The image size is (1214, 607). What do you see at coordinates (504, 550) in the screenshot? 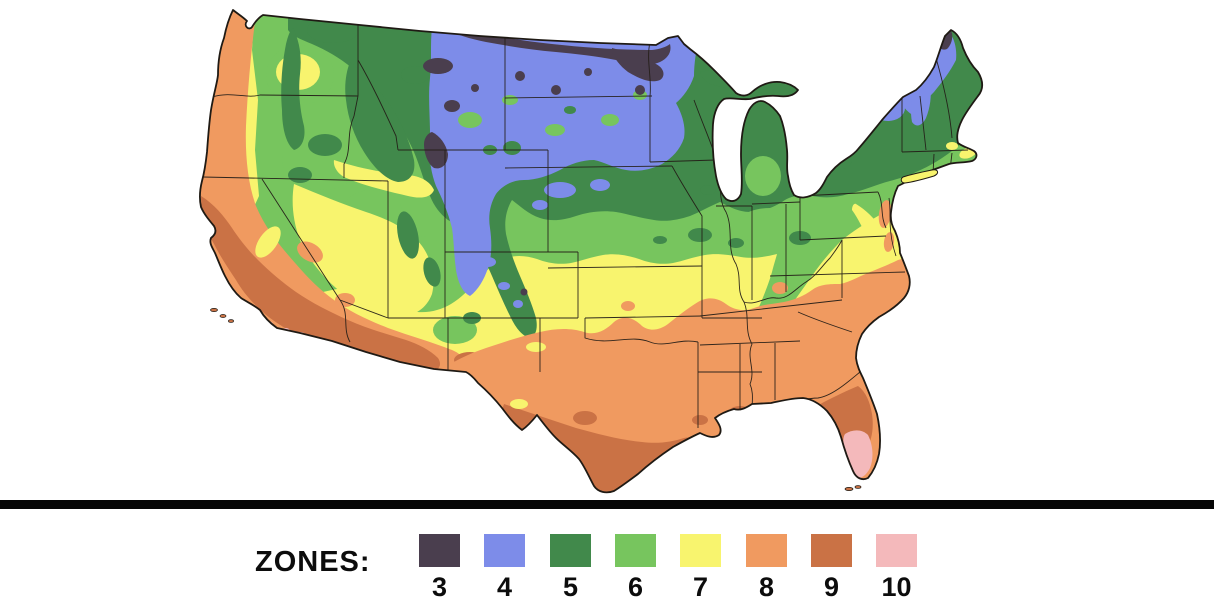
I see `zone-4-swatch` at bounding box center [504, 550].